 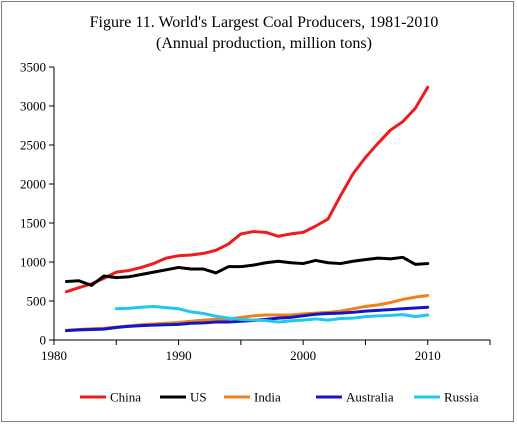 What do you see at coordinates (37, 204) in the screenshot?
I see `y-axis-ticks: 0 500 1000 1500 2000 2500 3000 3500` at bounding box center [37, 204].